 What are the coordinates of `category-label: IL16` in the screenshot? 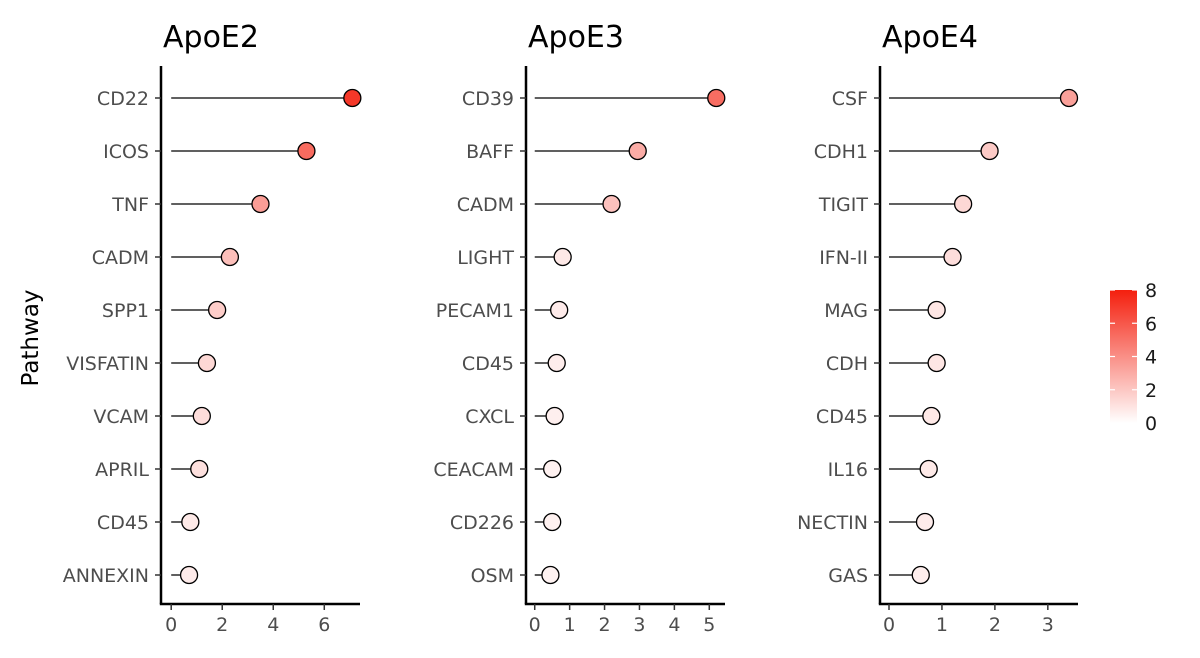 It's located at (848, 470).